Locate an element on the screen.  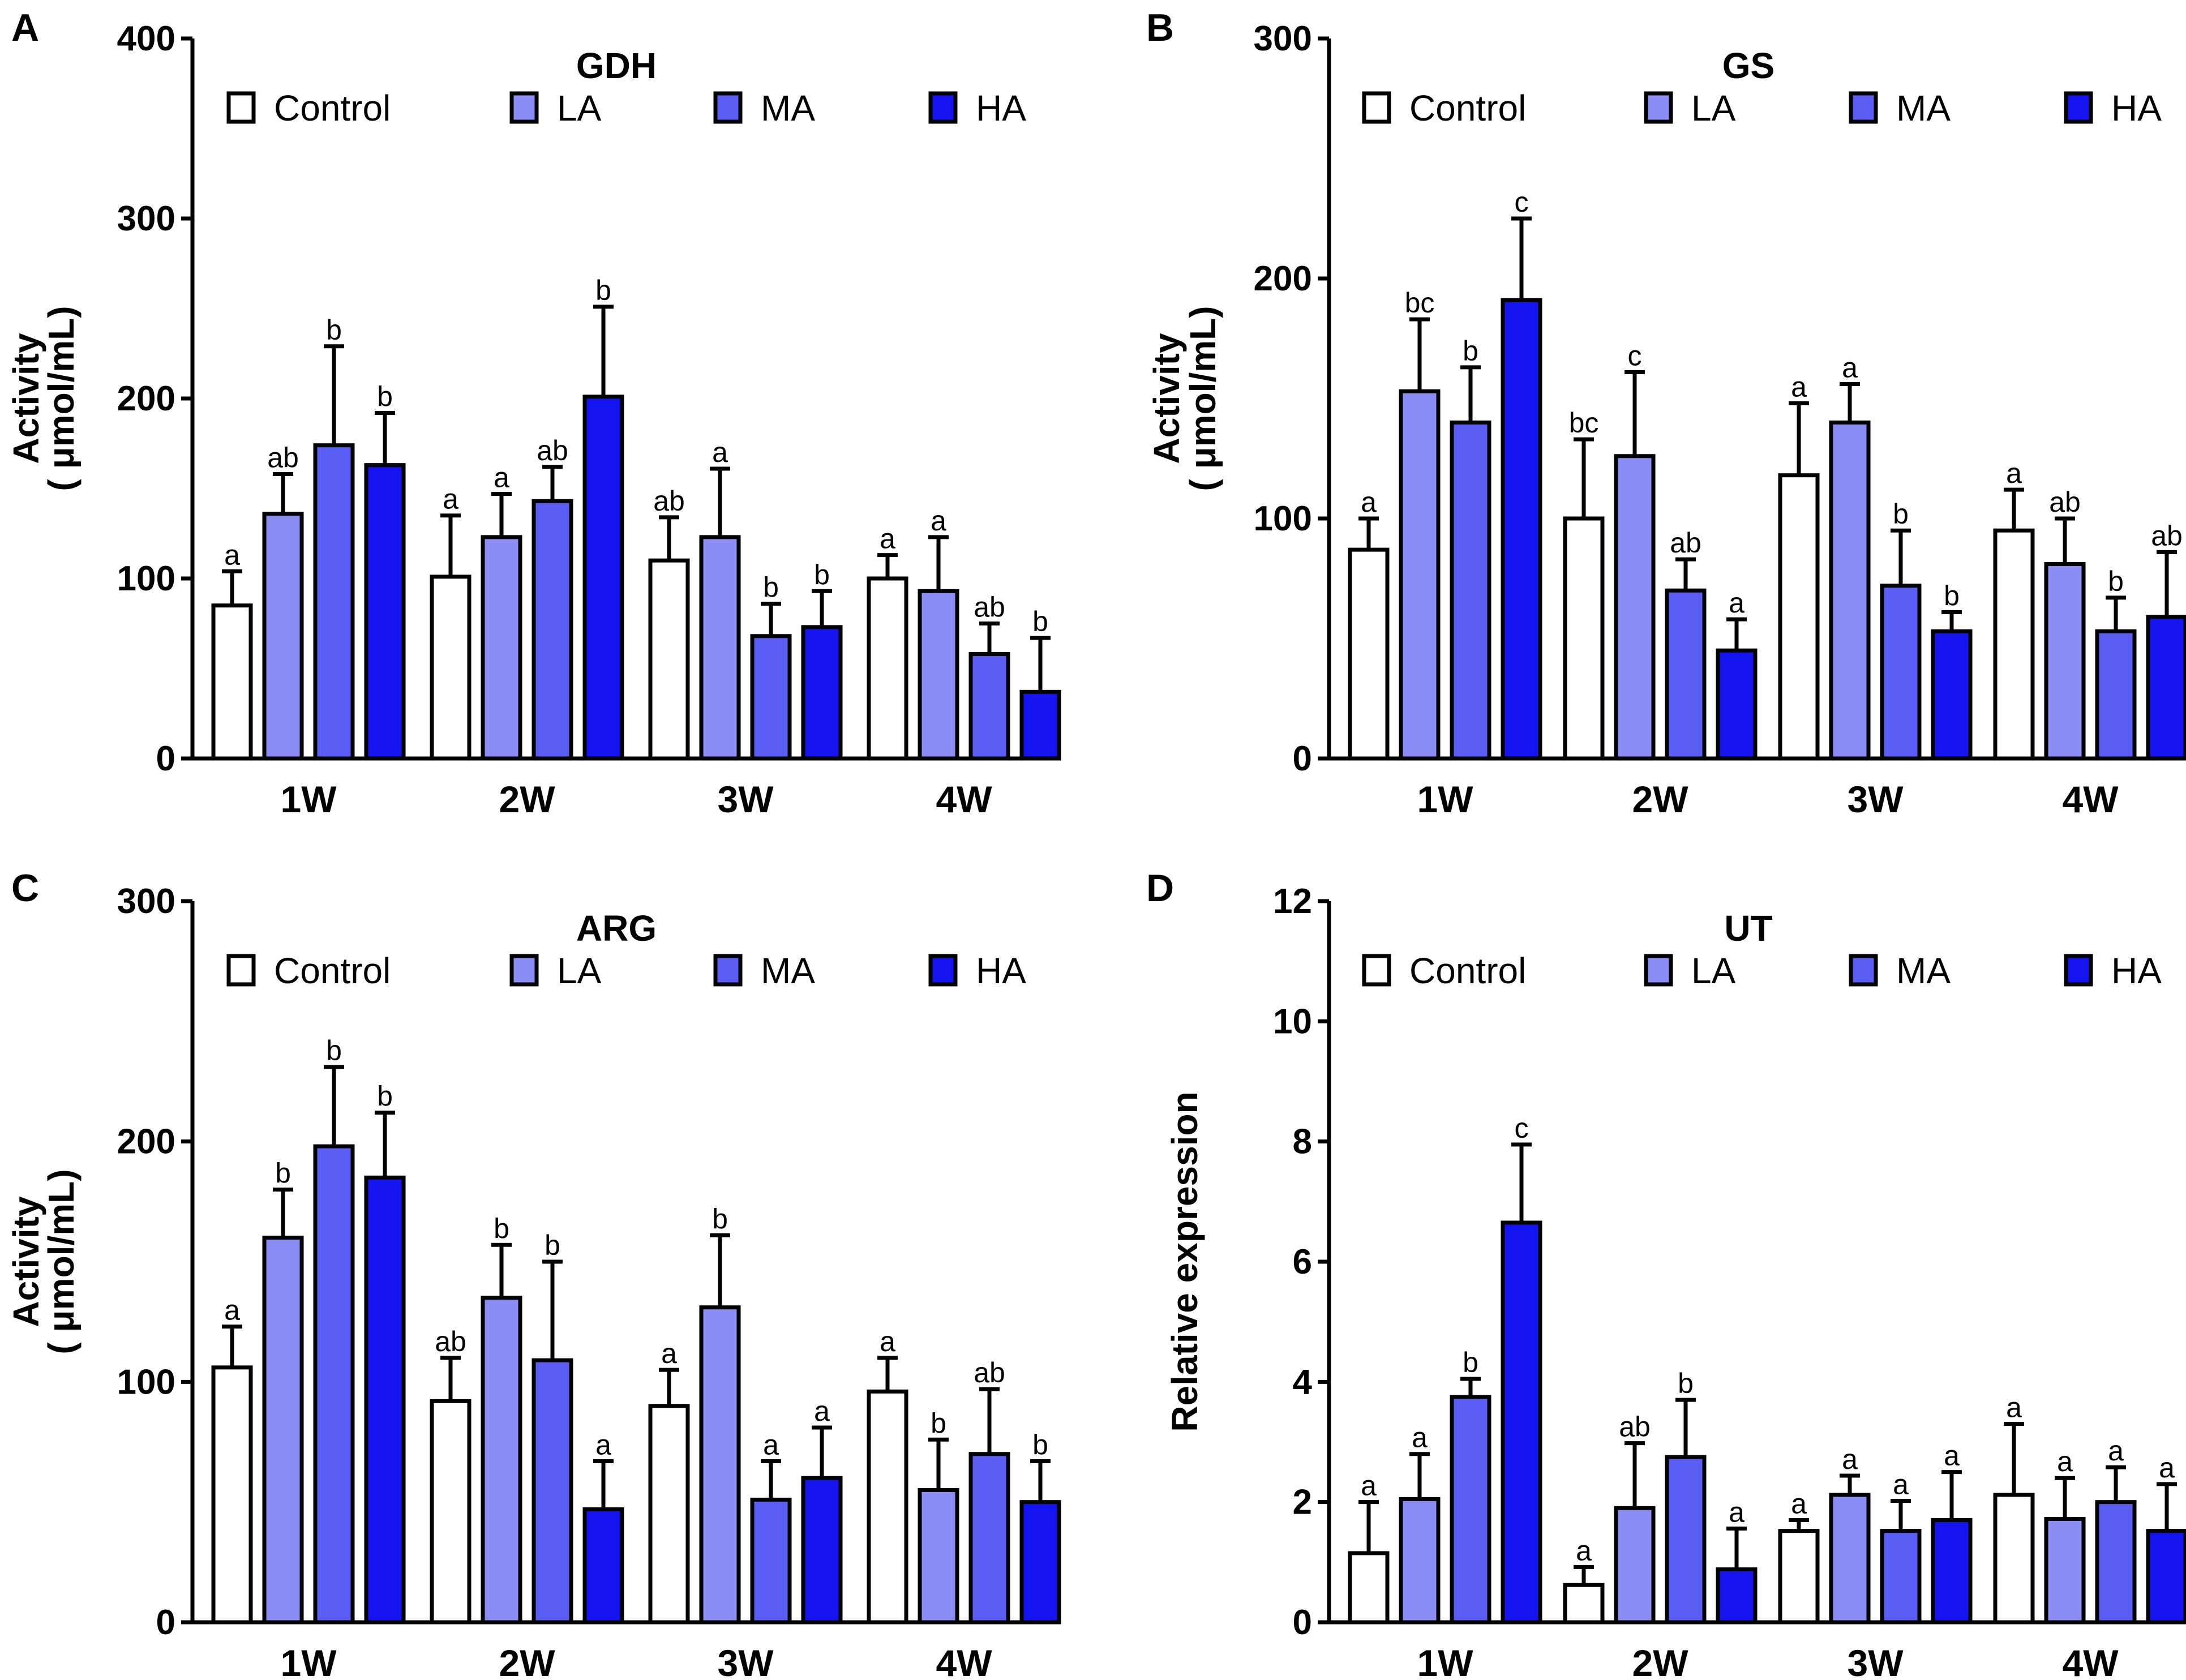
y-tick-label: 10 is located at coordinates (1292, 1021).